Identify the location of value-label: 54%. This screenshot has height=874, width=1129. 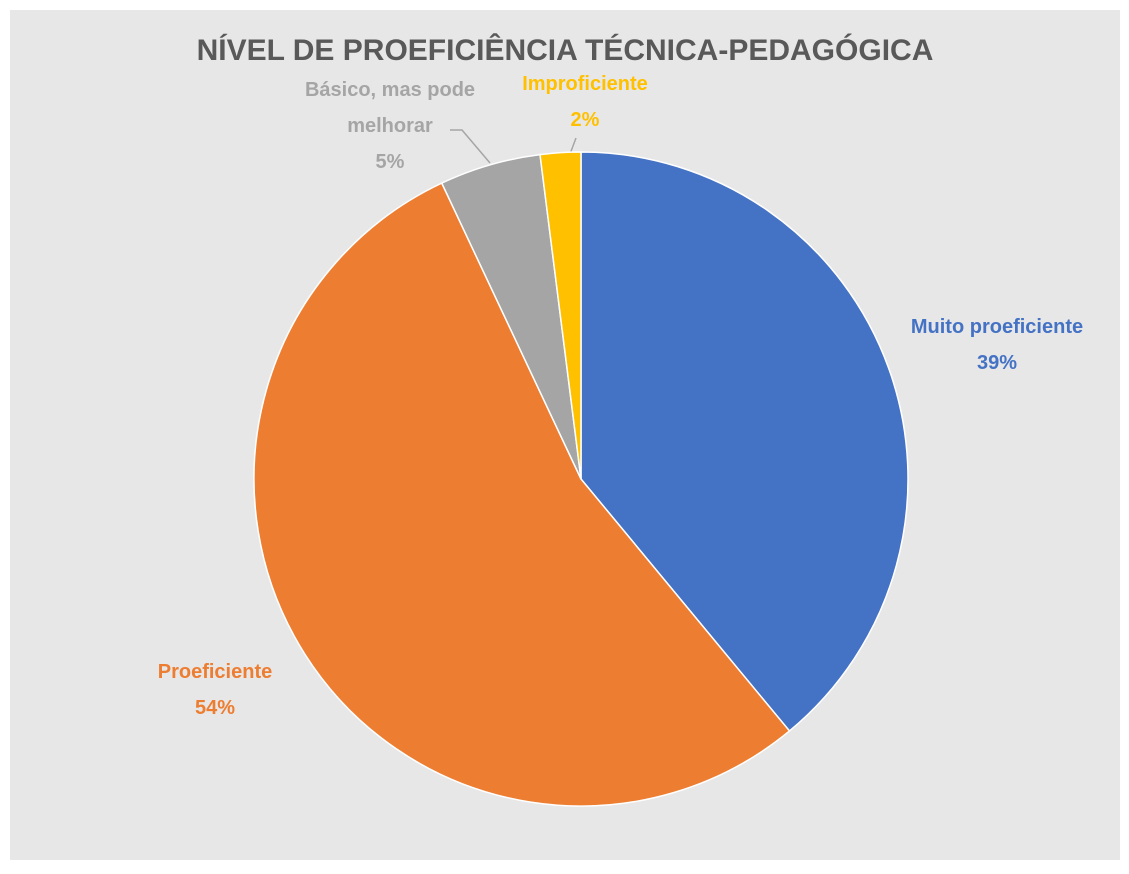
(215, 708).